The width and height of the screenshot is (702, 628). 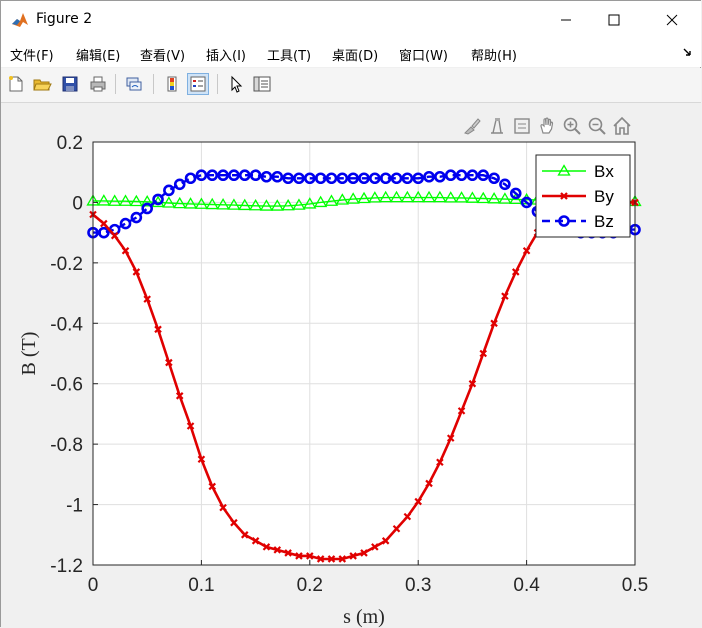 I want to click on menu-file: 文件(F), so click(x=32, y=56).